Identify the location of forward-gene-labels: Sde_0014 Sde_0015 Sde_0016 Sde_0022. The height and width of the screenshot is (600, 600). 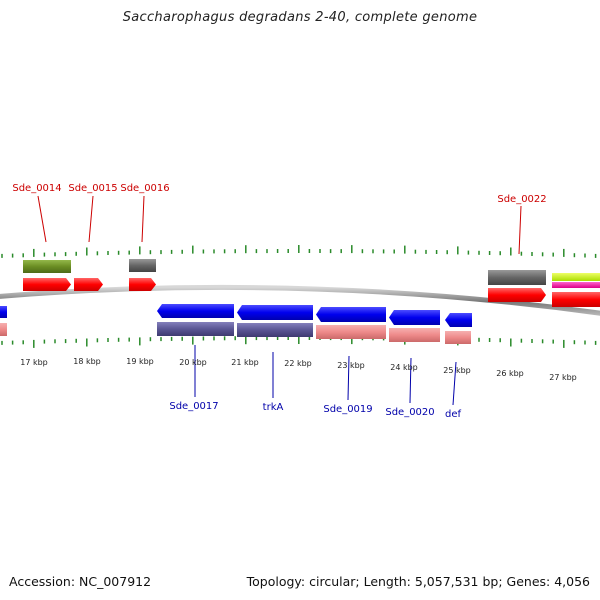
(279, 219).